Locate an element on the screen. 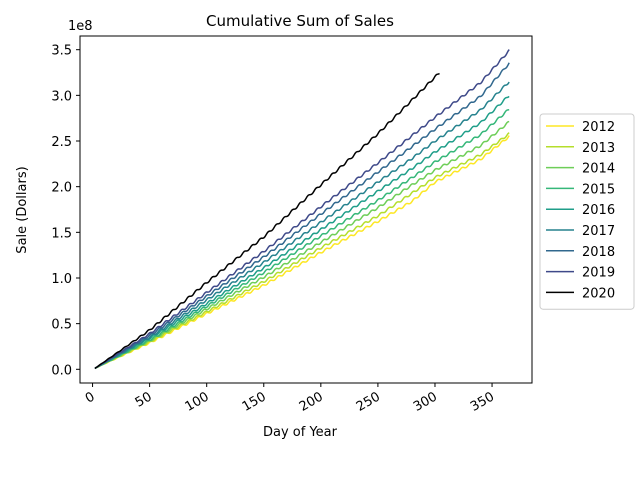 This screenshot has height=480, width=640. legend-label: 2020 is located at coordinates (598, 293).